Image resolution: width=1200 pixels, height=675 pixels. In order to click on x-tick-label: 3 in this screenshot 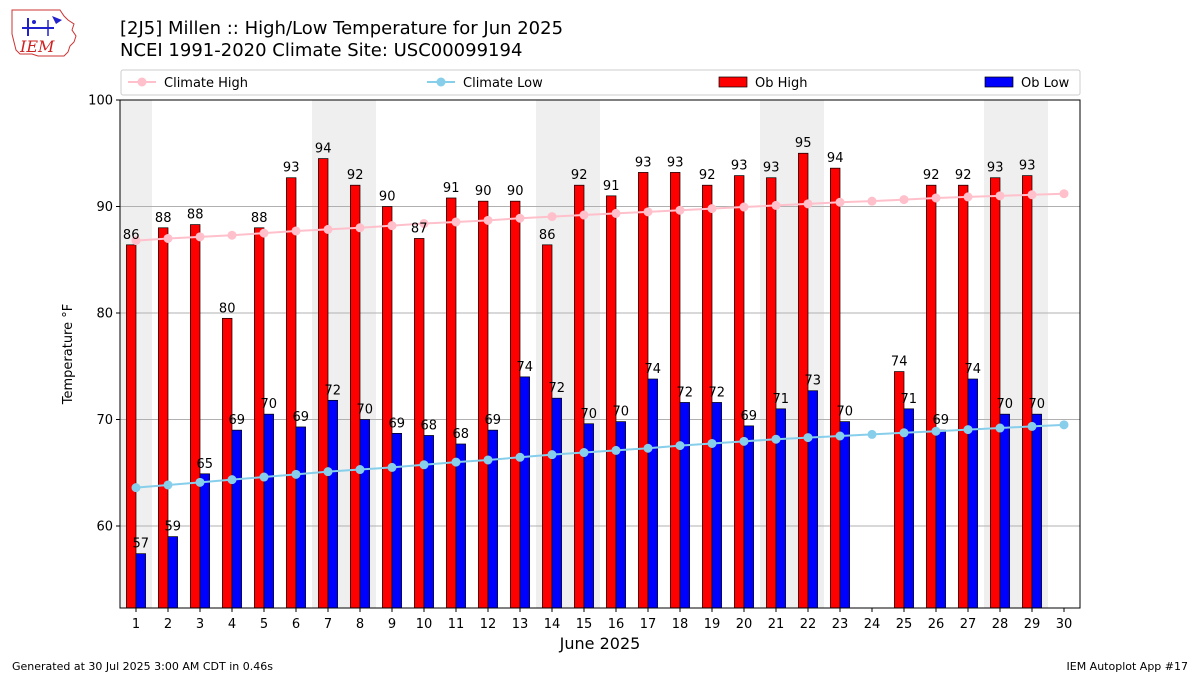, I will do `click(200, 624)`.